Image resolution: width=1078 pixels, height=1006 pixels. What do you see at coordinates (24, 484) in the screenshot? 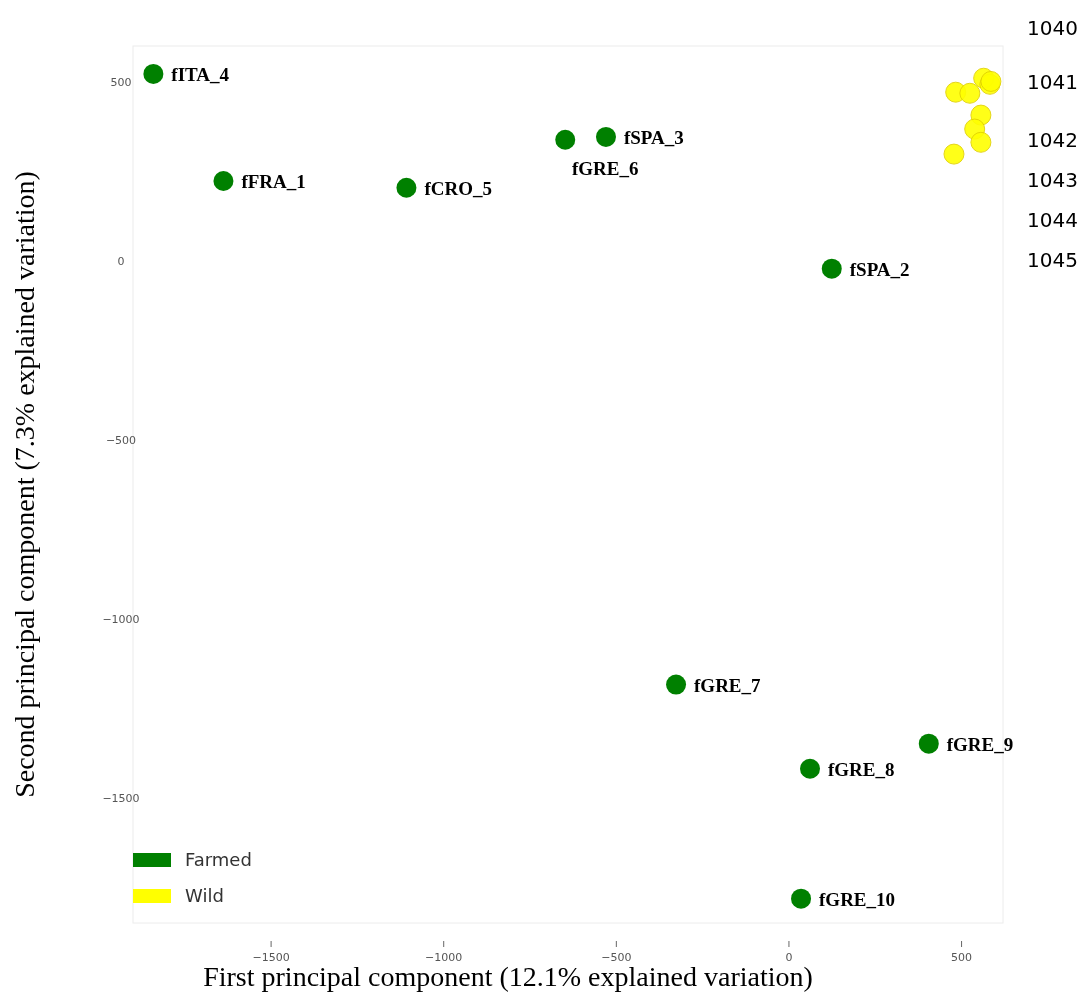
I see `y-axis-title: Second principal component (7.3% explained variation)` at bounding box center [24, 484].